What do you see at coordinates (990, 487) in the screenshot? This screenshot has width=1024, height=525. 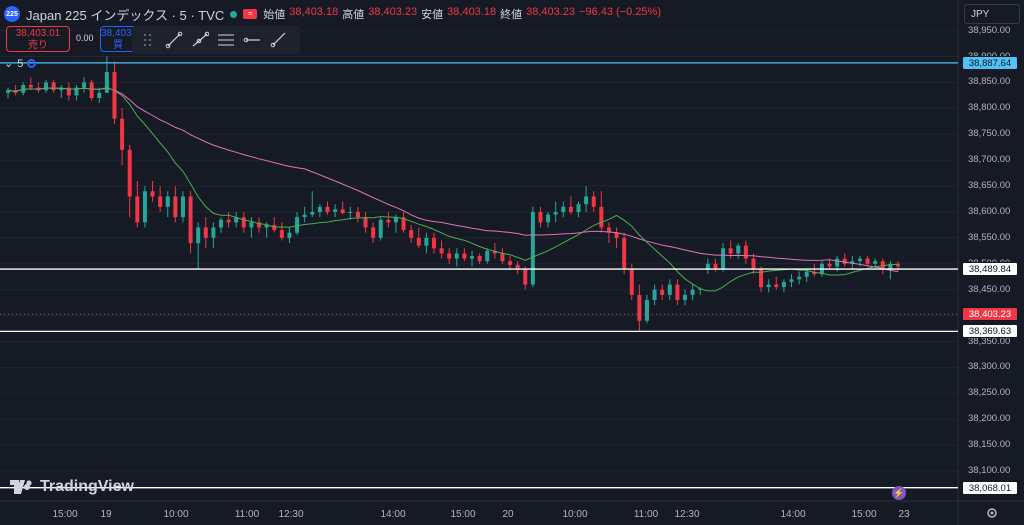 I see `price-line-label: 38,068.01` at bounding box center [990, 487].